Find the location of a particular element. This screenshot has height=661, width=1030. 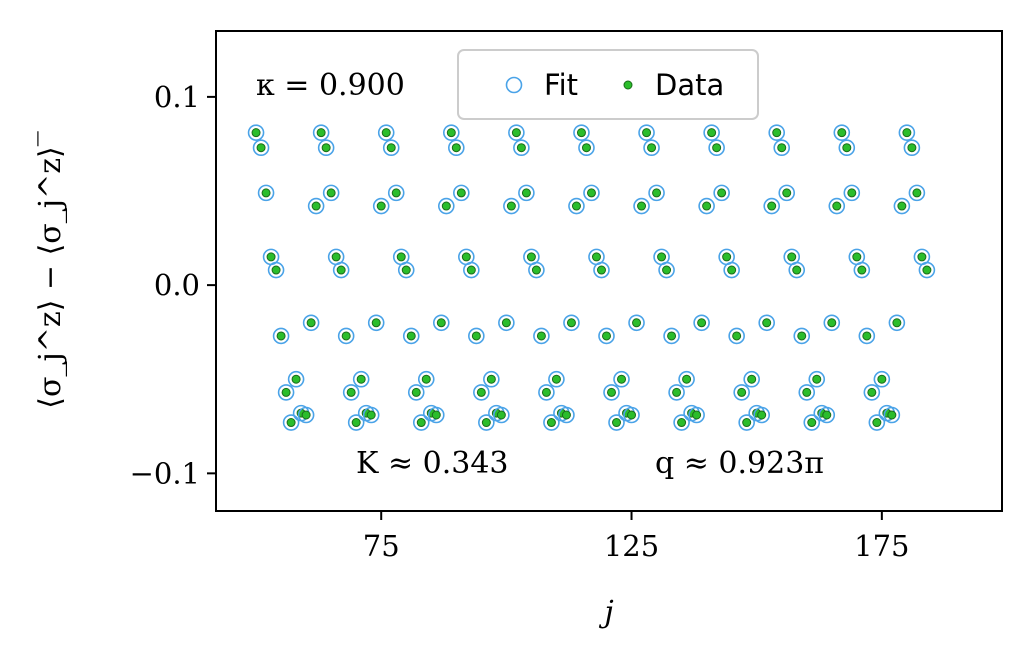

legend-fit-marker is located at coordinates (514, 85).